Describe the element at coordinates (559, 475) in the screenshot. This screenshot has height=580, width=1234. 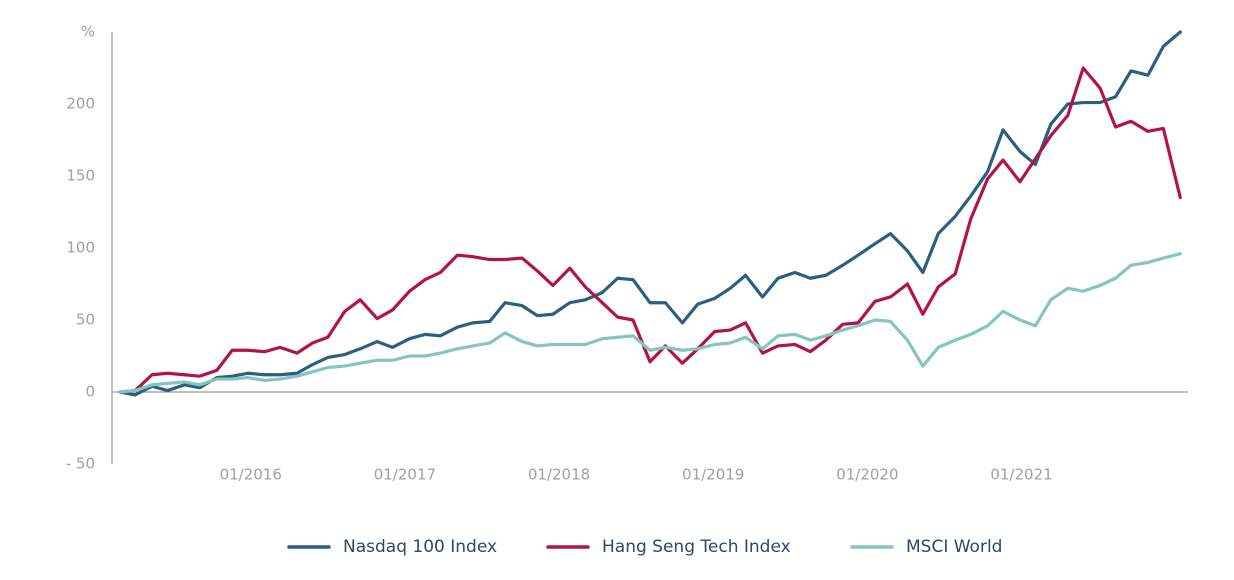
I see `x-tick-label: 01/2018` at that location.